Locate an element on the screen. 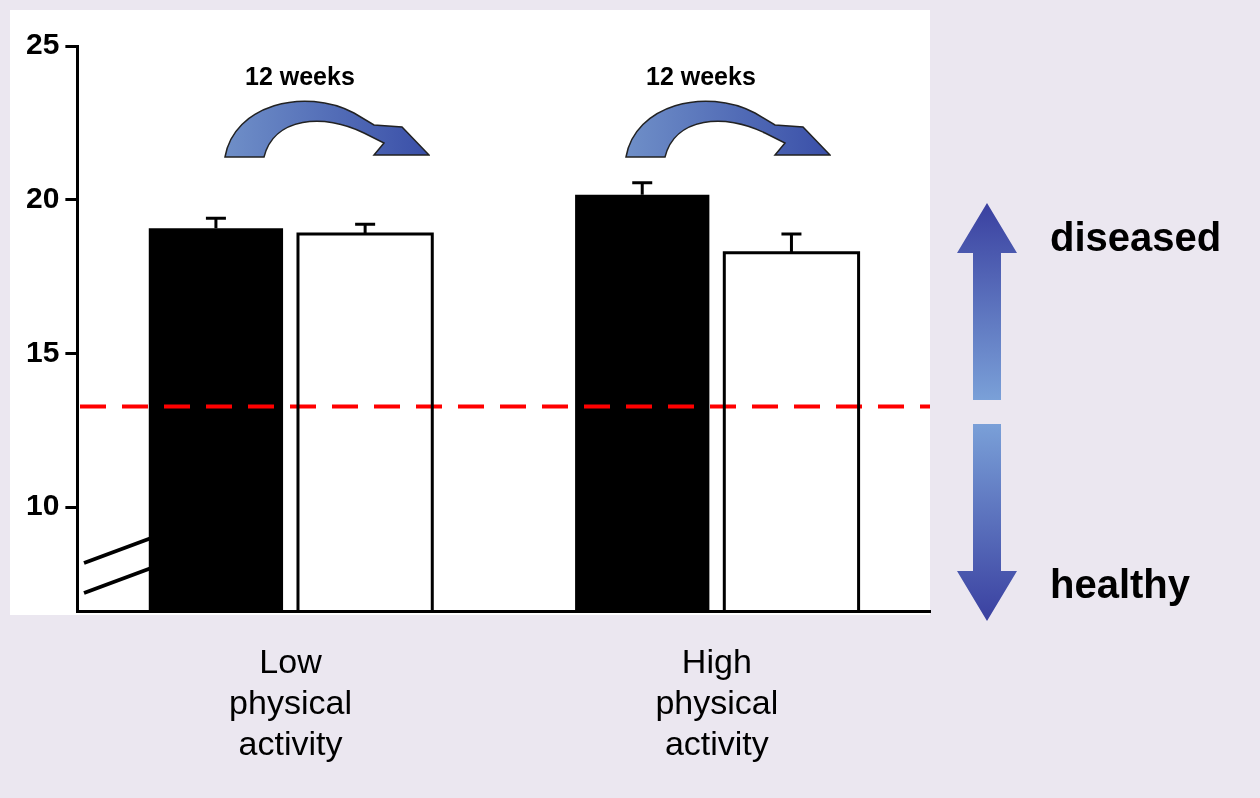 The image size is (1260, 798). x-tick-label: High physical activity is located at coordinates (717, 702).